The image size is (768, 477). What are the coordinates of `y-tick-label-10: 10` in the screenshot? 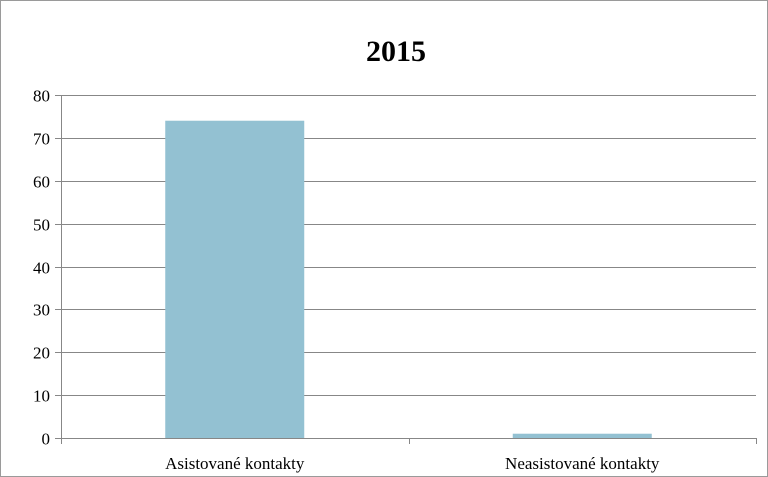 It's located at (41, 396).